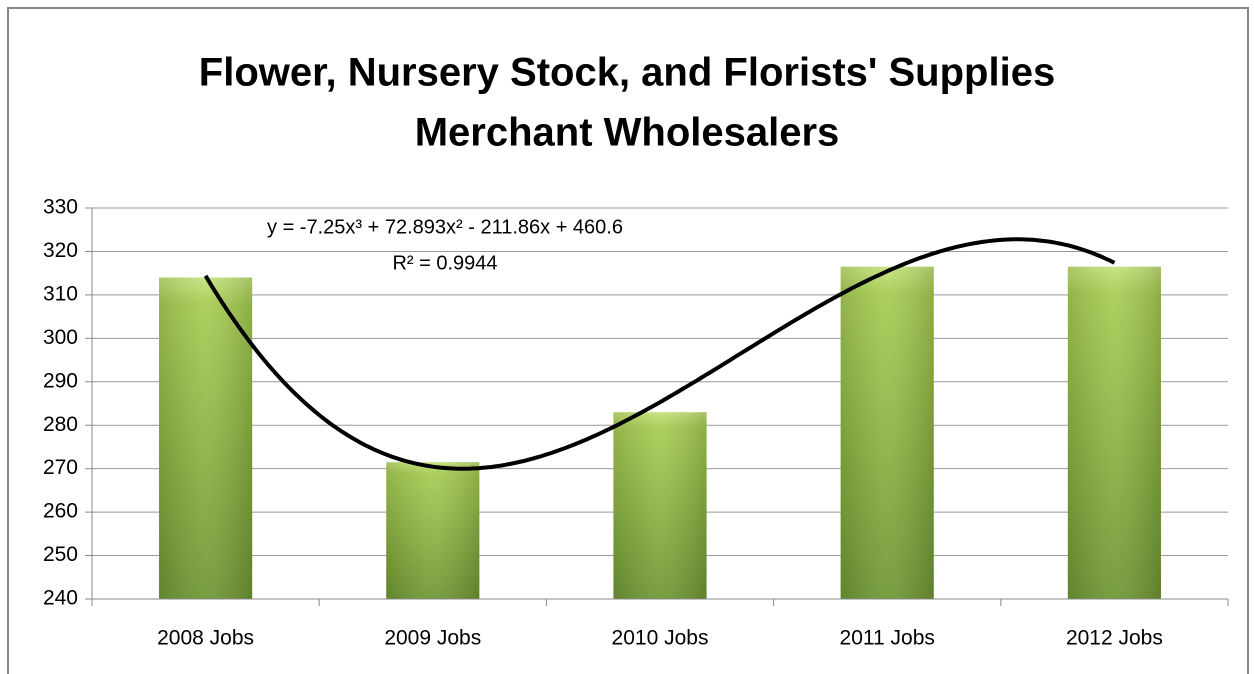  Describe the element at coordinates (60, 293) in the screenshot. I see `y-tick-label: 310` at that location.